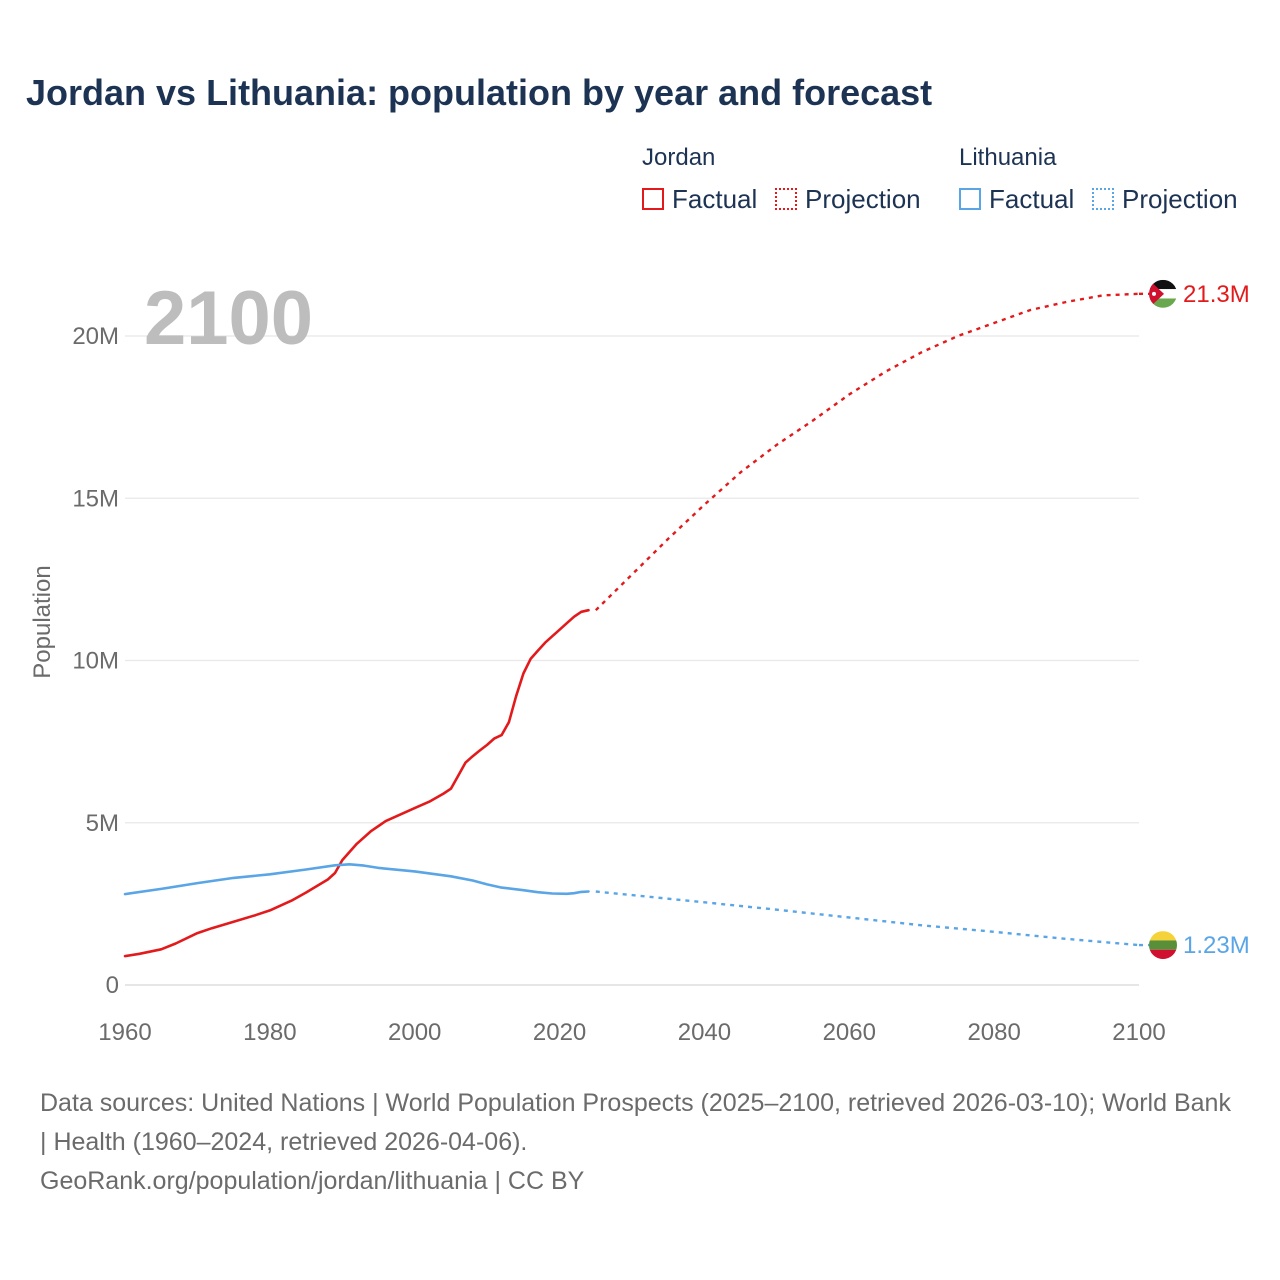  I want to click on y-tick-label-1: 5M, so click(102, 823).